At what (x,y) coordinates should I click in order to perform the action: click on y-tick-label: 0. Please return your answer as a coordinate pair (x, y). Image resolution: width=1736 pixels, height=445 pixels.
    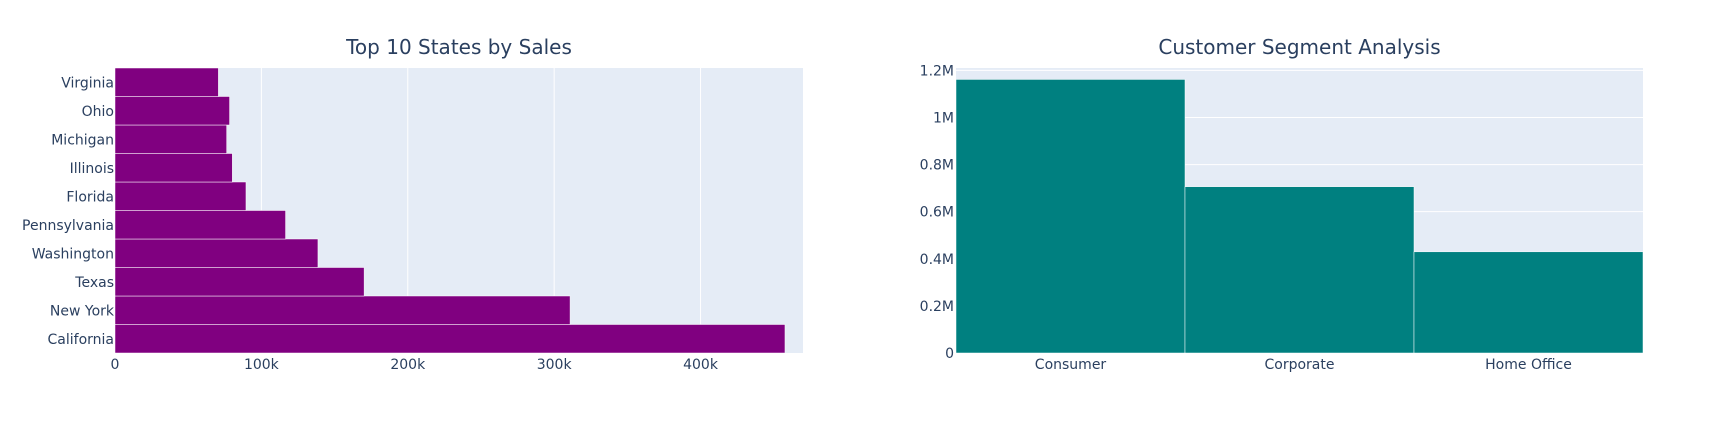
    Looking at the image, I should click on (949, 354).